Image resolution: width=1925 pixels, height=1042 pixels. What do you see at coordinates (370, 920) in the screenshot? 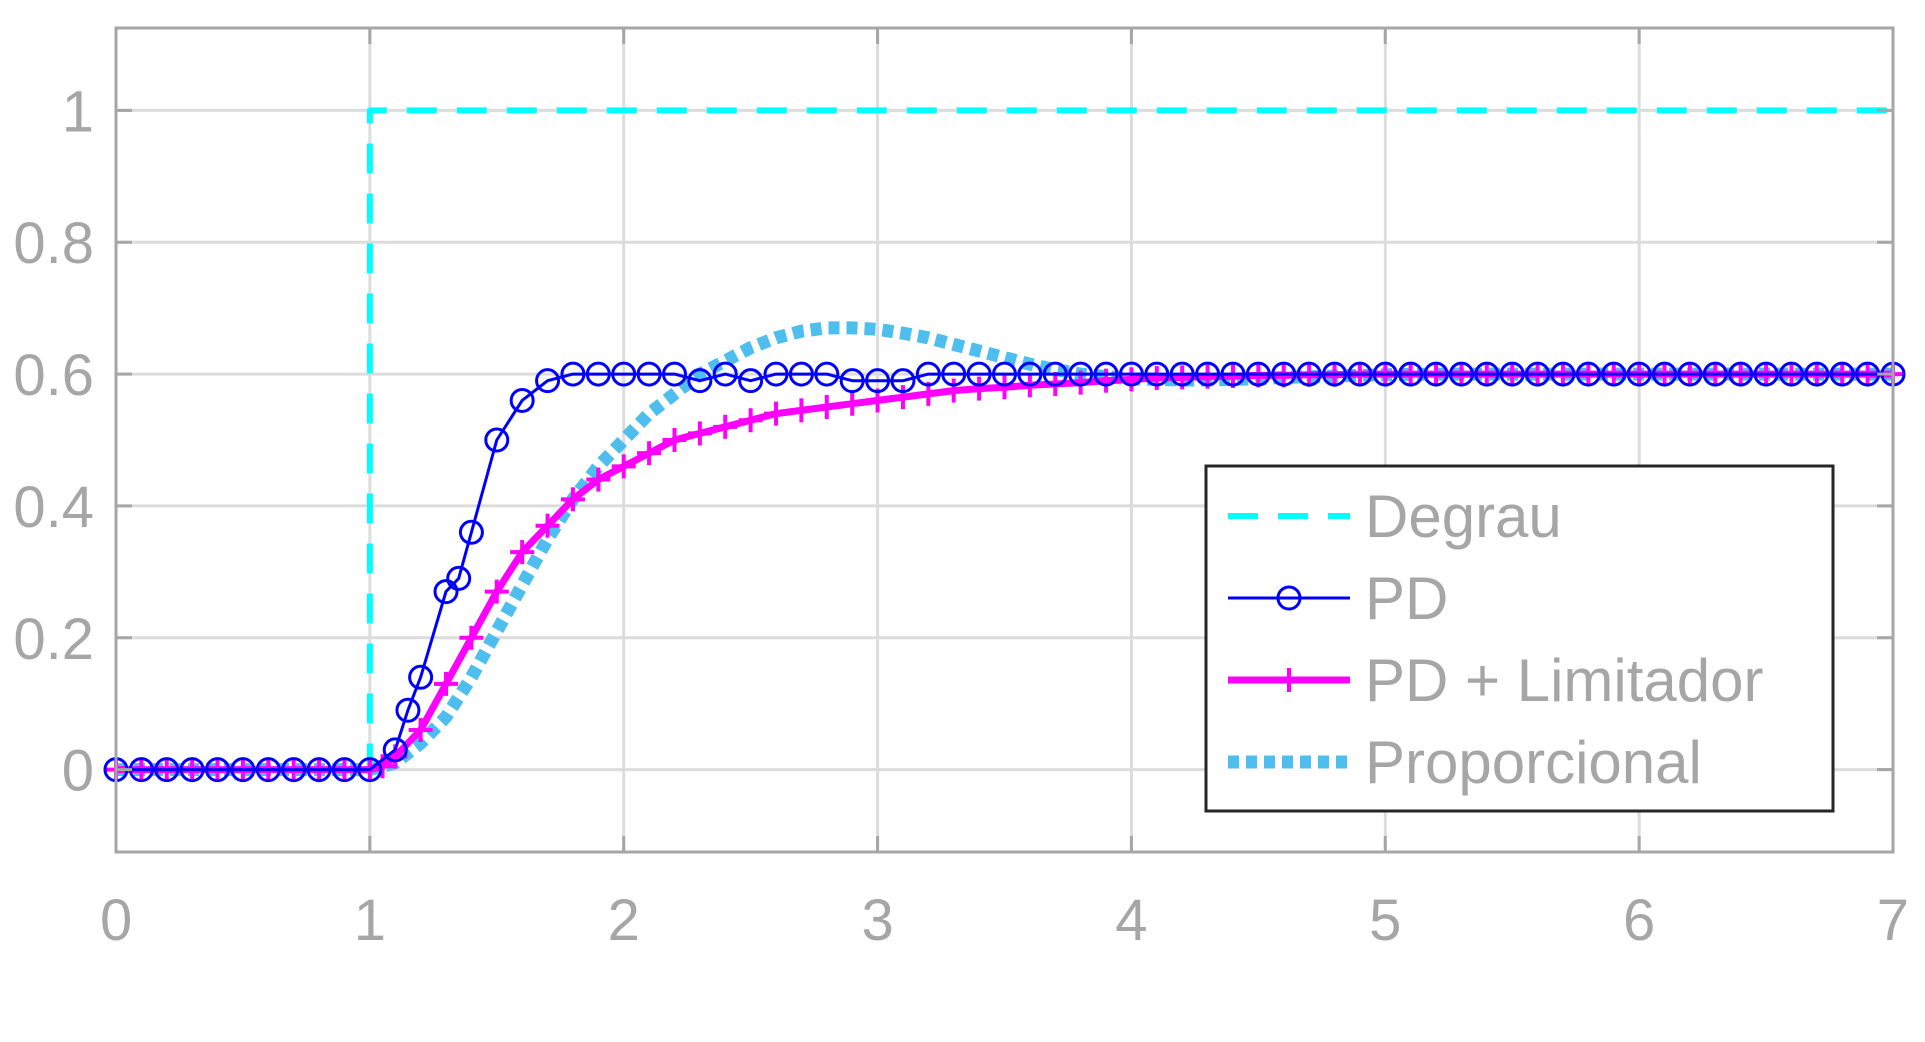
I see `x-tick-label: 1` at bounding box center [370, 920].